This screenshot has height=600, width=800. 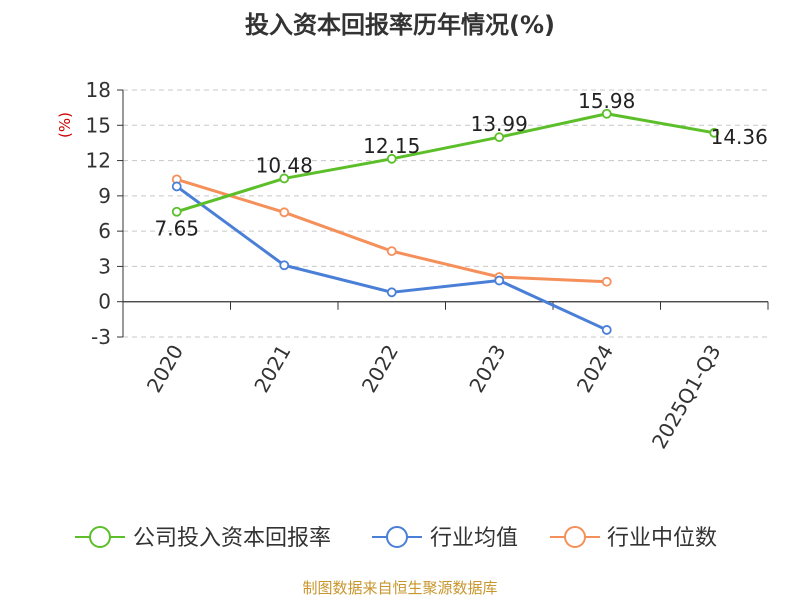 What do you see at coordinates (104, 266) in the screenshot?
I see `y-tick-label: 3` at bounding box center [104, 266].